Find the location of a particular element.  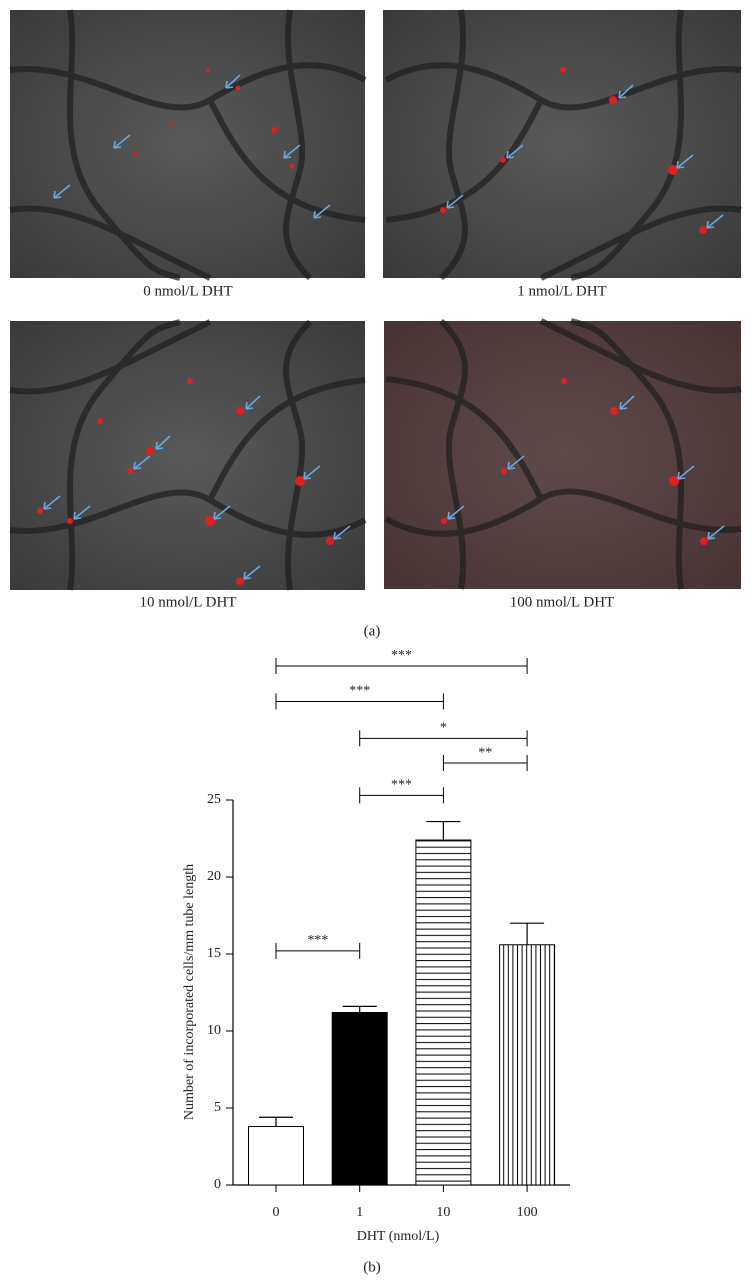

significance-label: ** is located at coordinates (485, 752).